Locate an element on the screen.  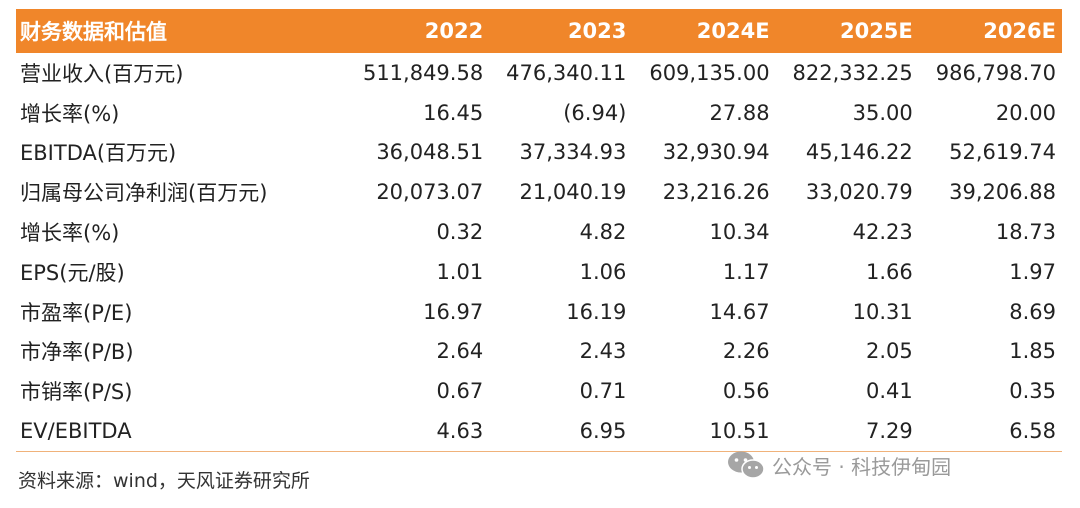
header-2025e: 2025E is located at coordinates (876, 31).